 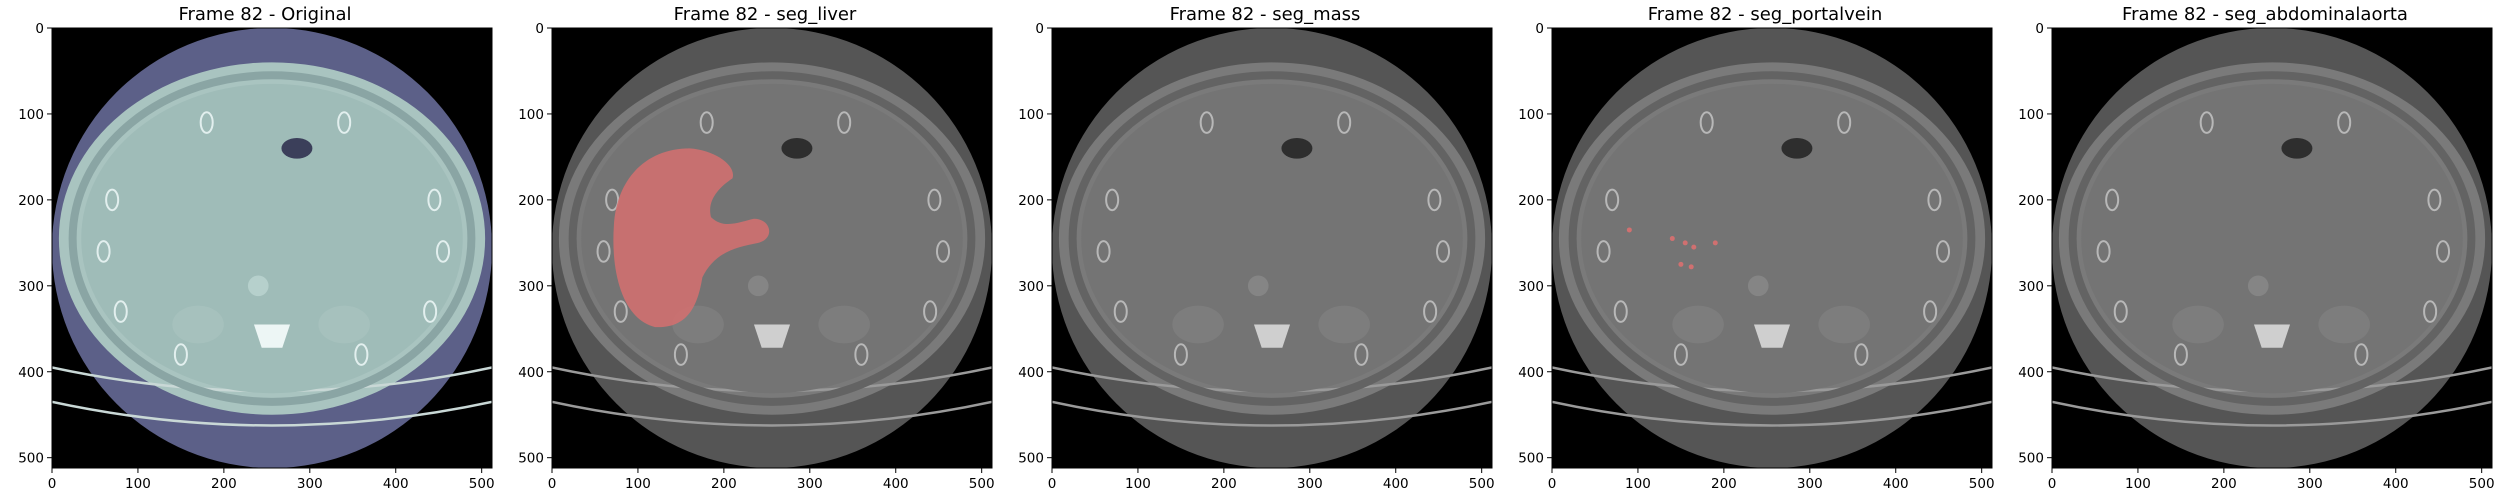 What do you see at coordinates (265, 14) in the screenshot?
I see `panel-title: Frame 82 - Original` at bounding box center [265, 14].